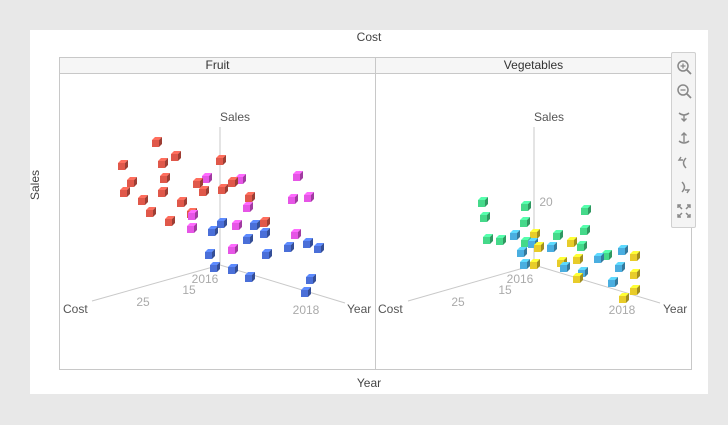 The image size is (728, 425). Describe the element at coordinates (683, 210) in the screenshot. I see `fit-to-window-button` at that location.